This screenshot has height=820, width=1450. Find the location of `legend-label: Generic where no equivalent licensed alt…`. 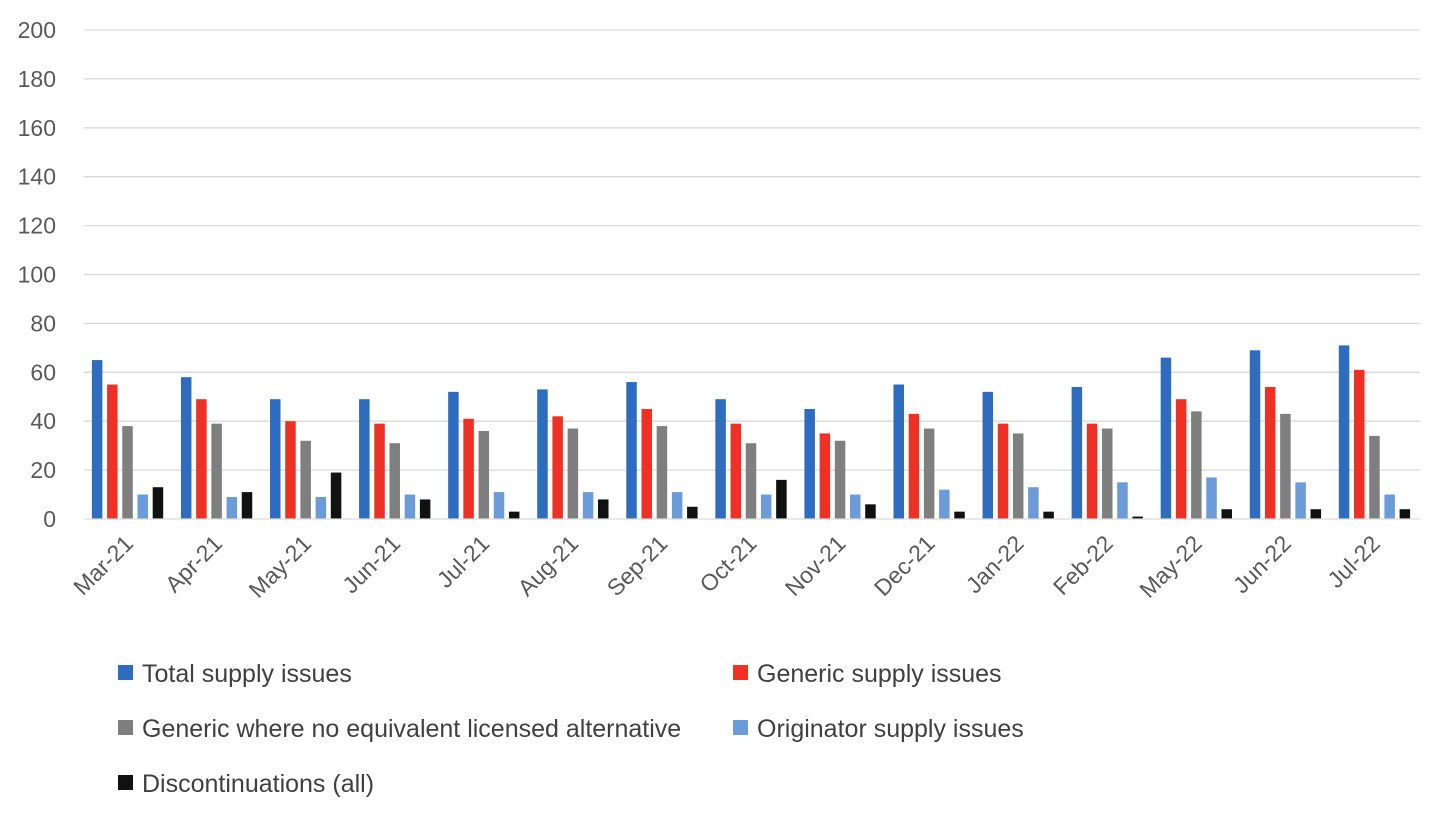

legend-label: Generic where no equivalent licensed alt… is located at coordinates (411, 729).